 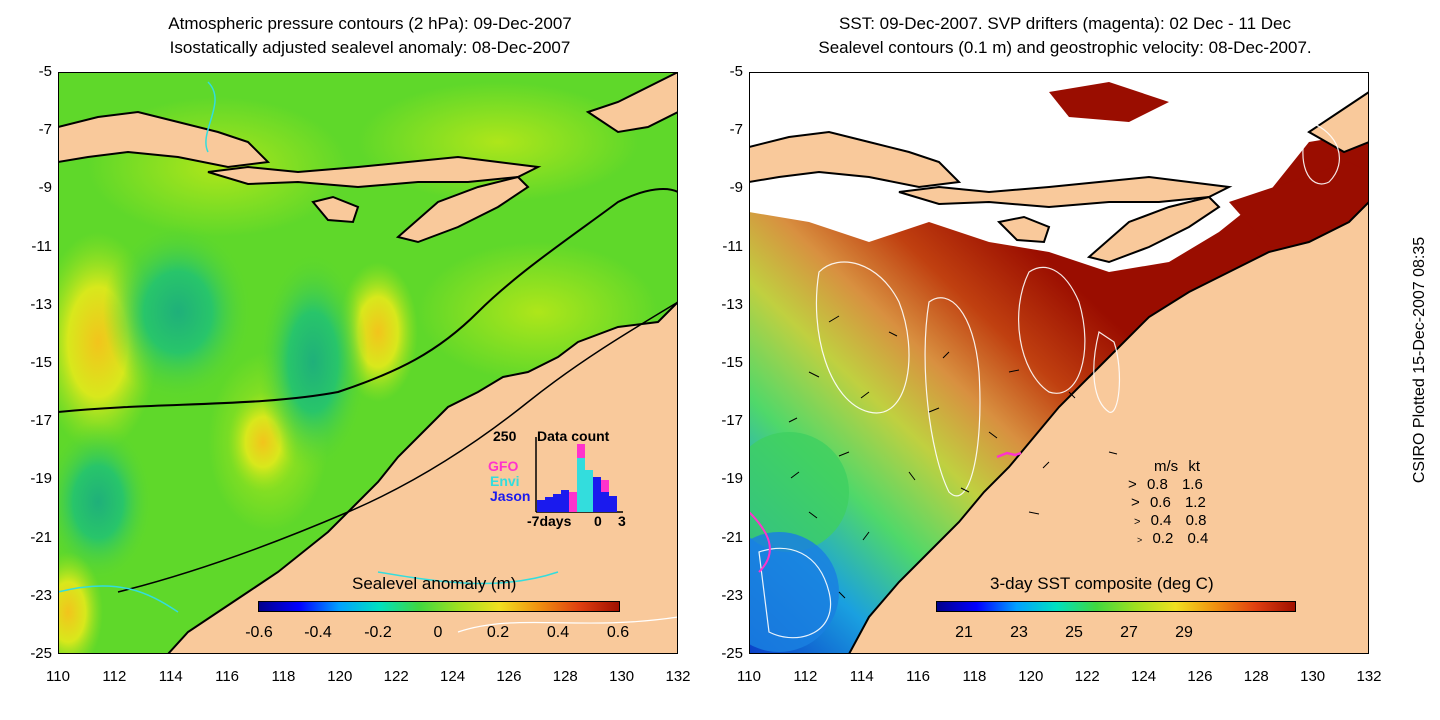 I want to click on velocity-header-kt: kt, so click(x=1194, y=466).